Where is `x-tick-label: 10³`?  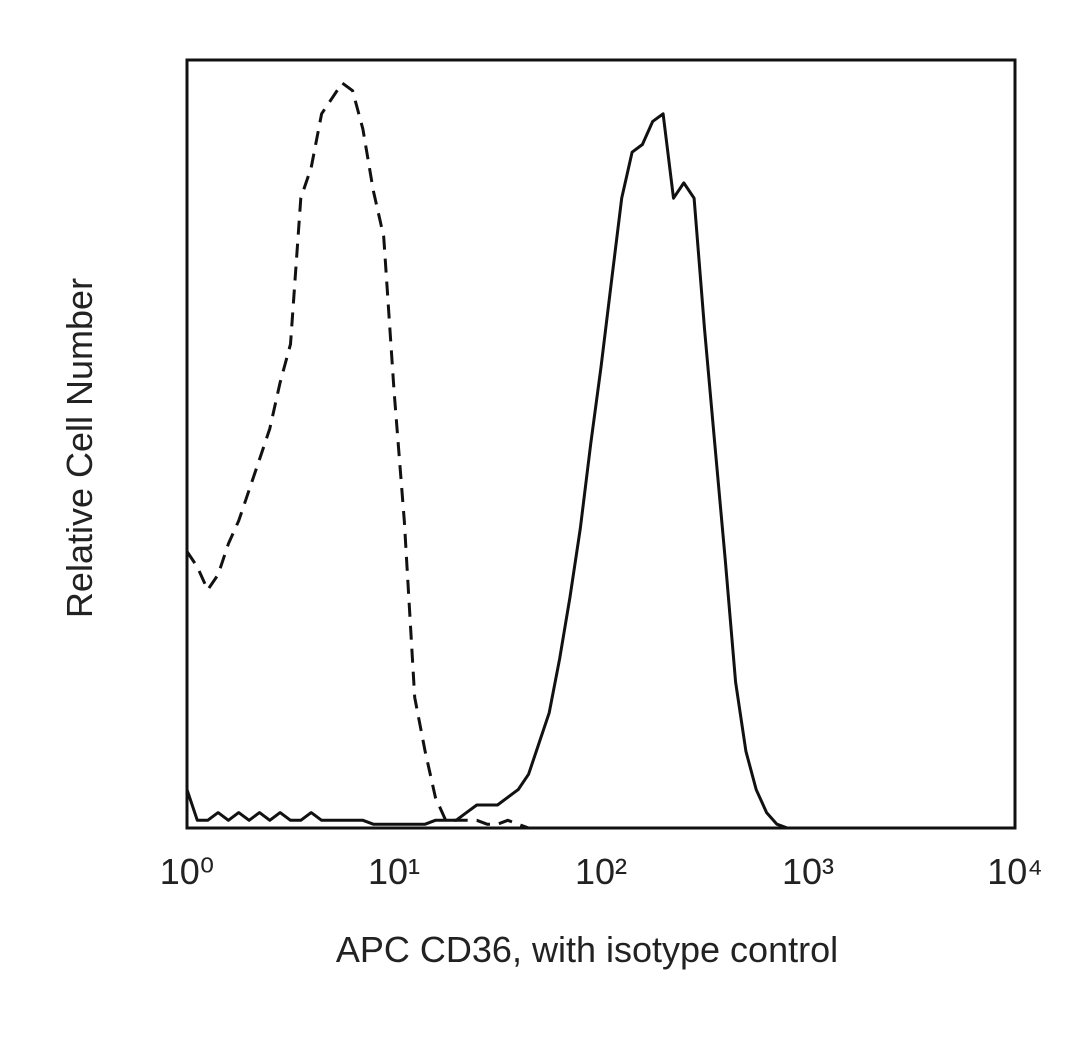 x-tick-label: 10³ is located at coordinates (808, 871).